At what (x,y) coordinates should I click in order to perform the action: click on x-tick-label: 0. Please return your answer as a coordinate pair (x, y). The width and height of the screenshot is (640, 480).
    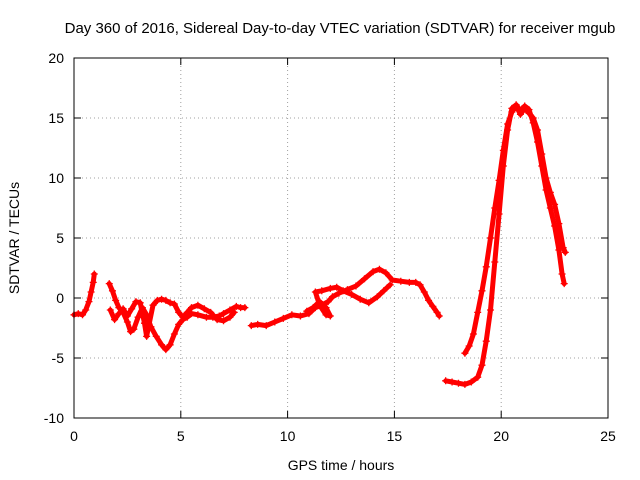
    Looking at the image, I should click on (74, 436).